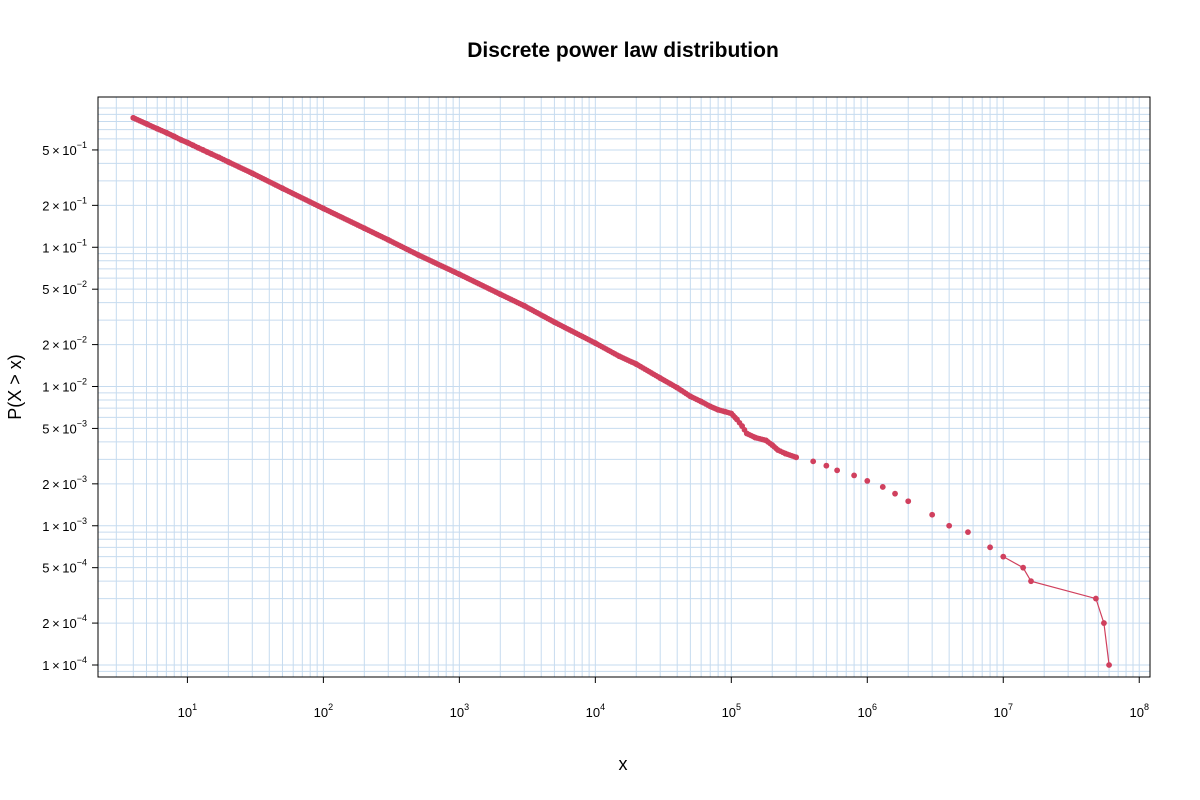  I want to click on x-tick-label: 10², so click(323, 711).